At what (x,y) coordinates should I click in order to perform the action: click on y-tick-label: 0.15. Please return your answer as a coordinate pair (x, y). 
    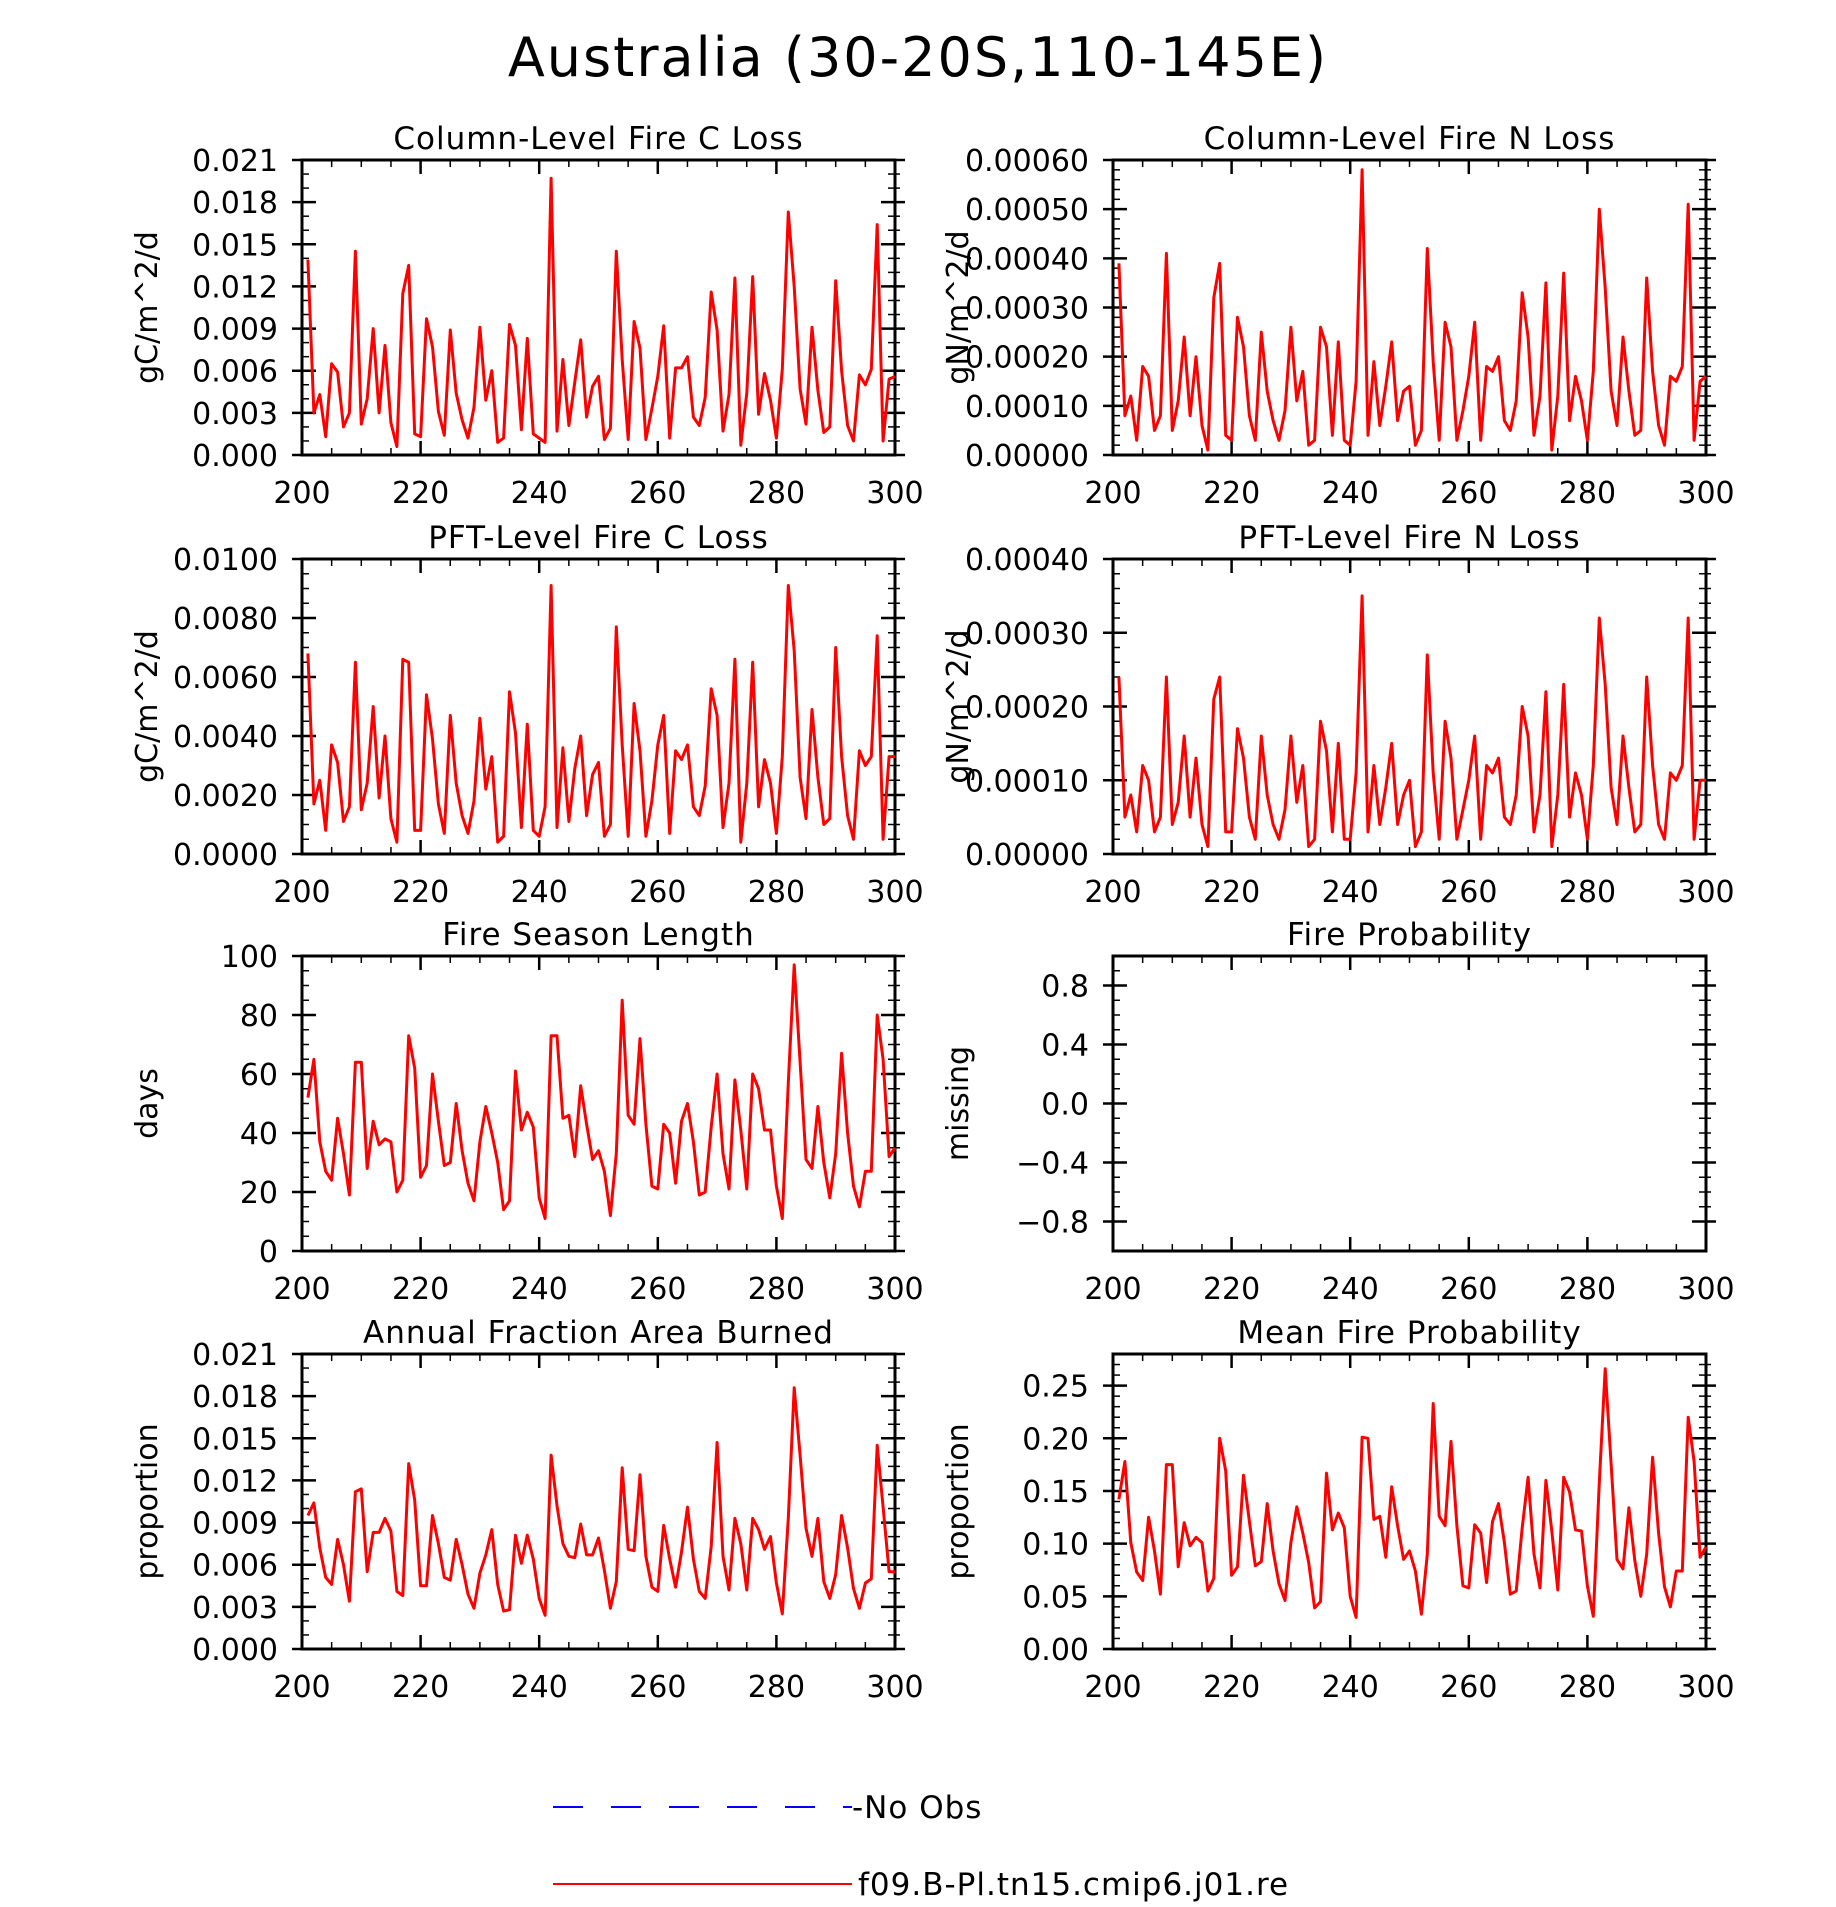
    Looking at the image, I should click on (1055, 1492).